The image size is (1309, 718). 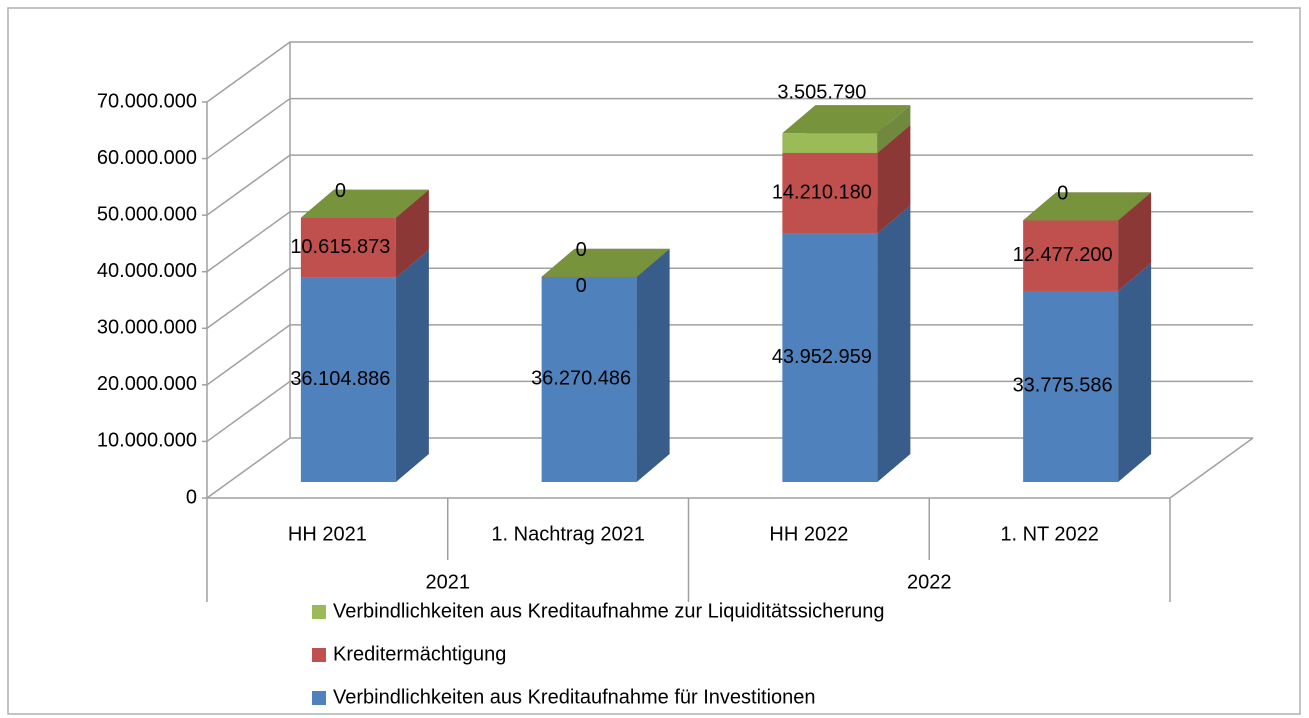 What do you see at coordinates (822, 192) in the screenshot?
I see `data-label: 14.210.180` at bounding box center [822, 192].